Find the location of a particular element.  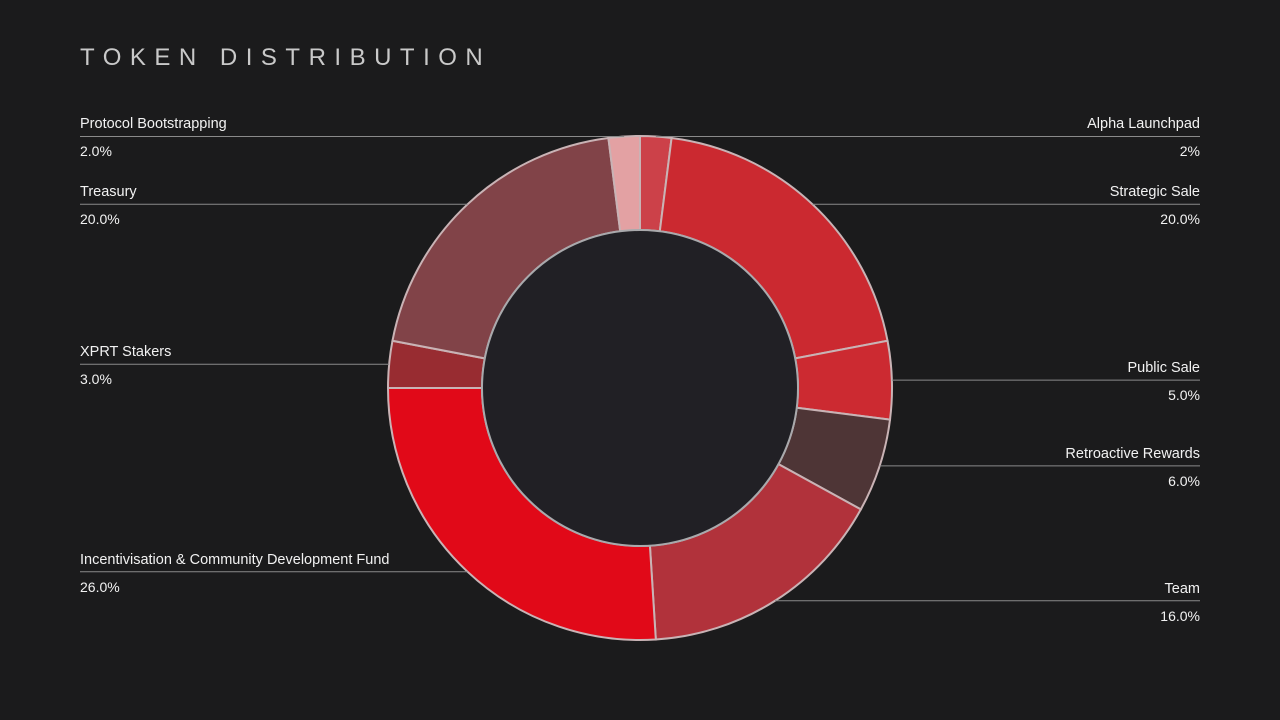

label-team: Team is located at coordinates (1182, 588).